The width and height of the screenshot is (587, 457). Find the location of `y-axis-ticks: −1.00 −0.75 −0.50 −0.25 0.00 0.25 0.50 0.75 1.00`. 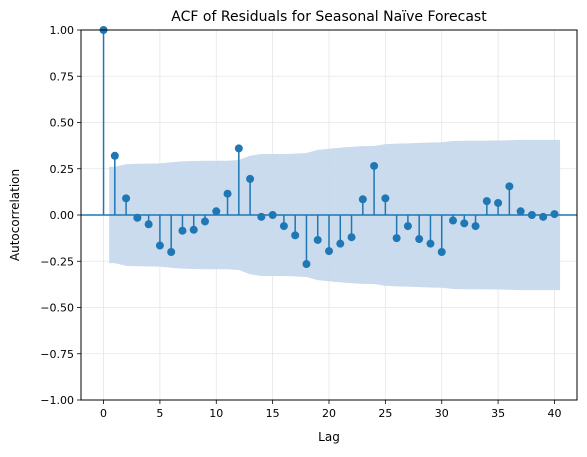

y-axis-ticks: −1.00 −0.75 −0.50 −0.25 0.00 0.25 0.50 0.75 1.00 is located at coordinates (60, 215).